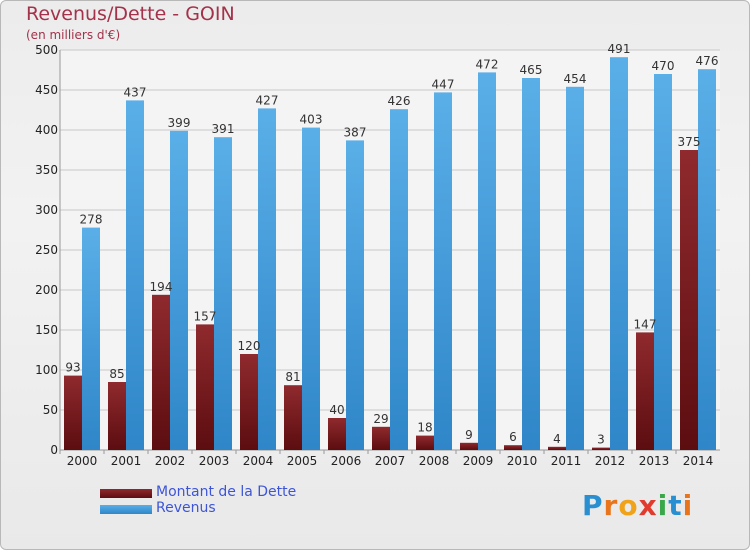 Image resolution: width=750 pixels, height=550 pixels. Describe the element at coordinates (223, 129) in the screenshot. I see `data-label-revenus: 391` at that location.